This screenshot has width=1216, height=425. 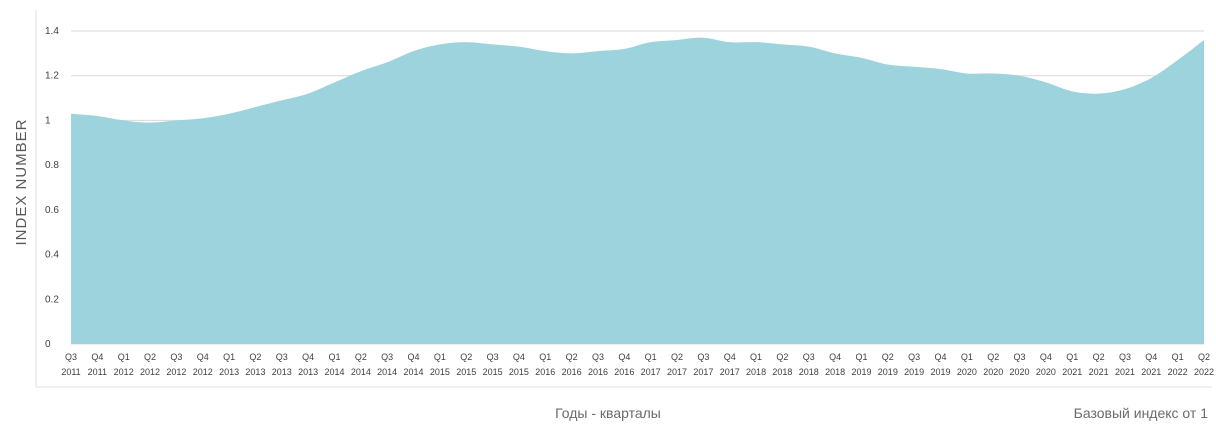 I want to click on y-tick-label: 0, so click(x=48, y=344).